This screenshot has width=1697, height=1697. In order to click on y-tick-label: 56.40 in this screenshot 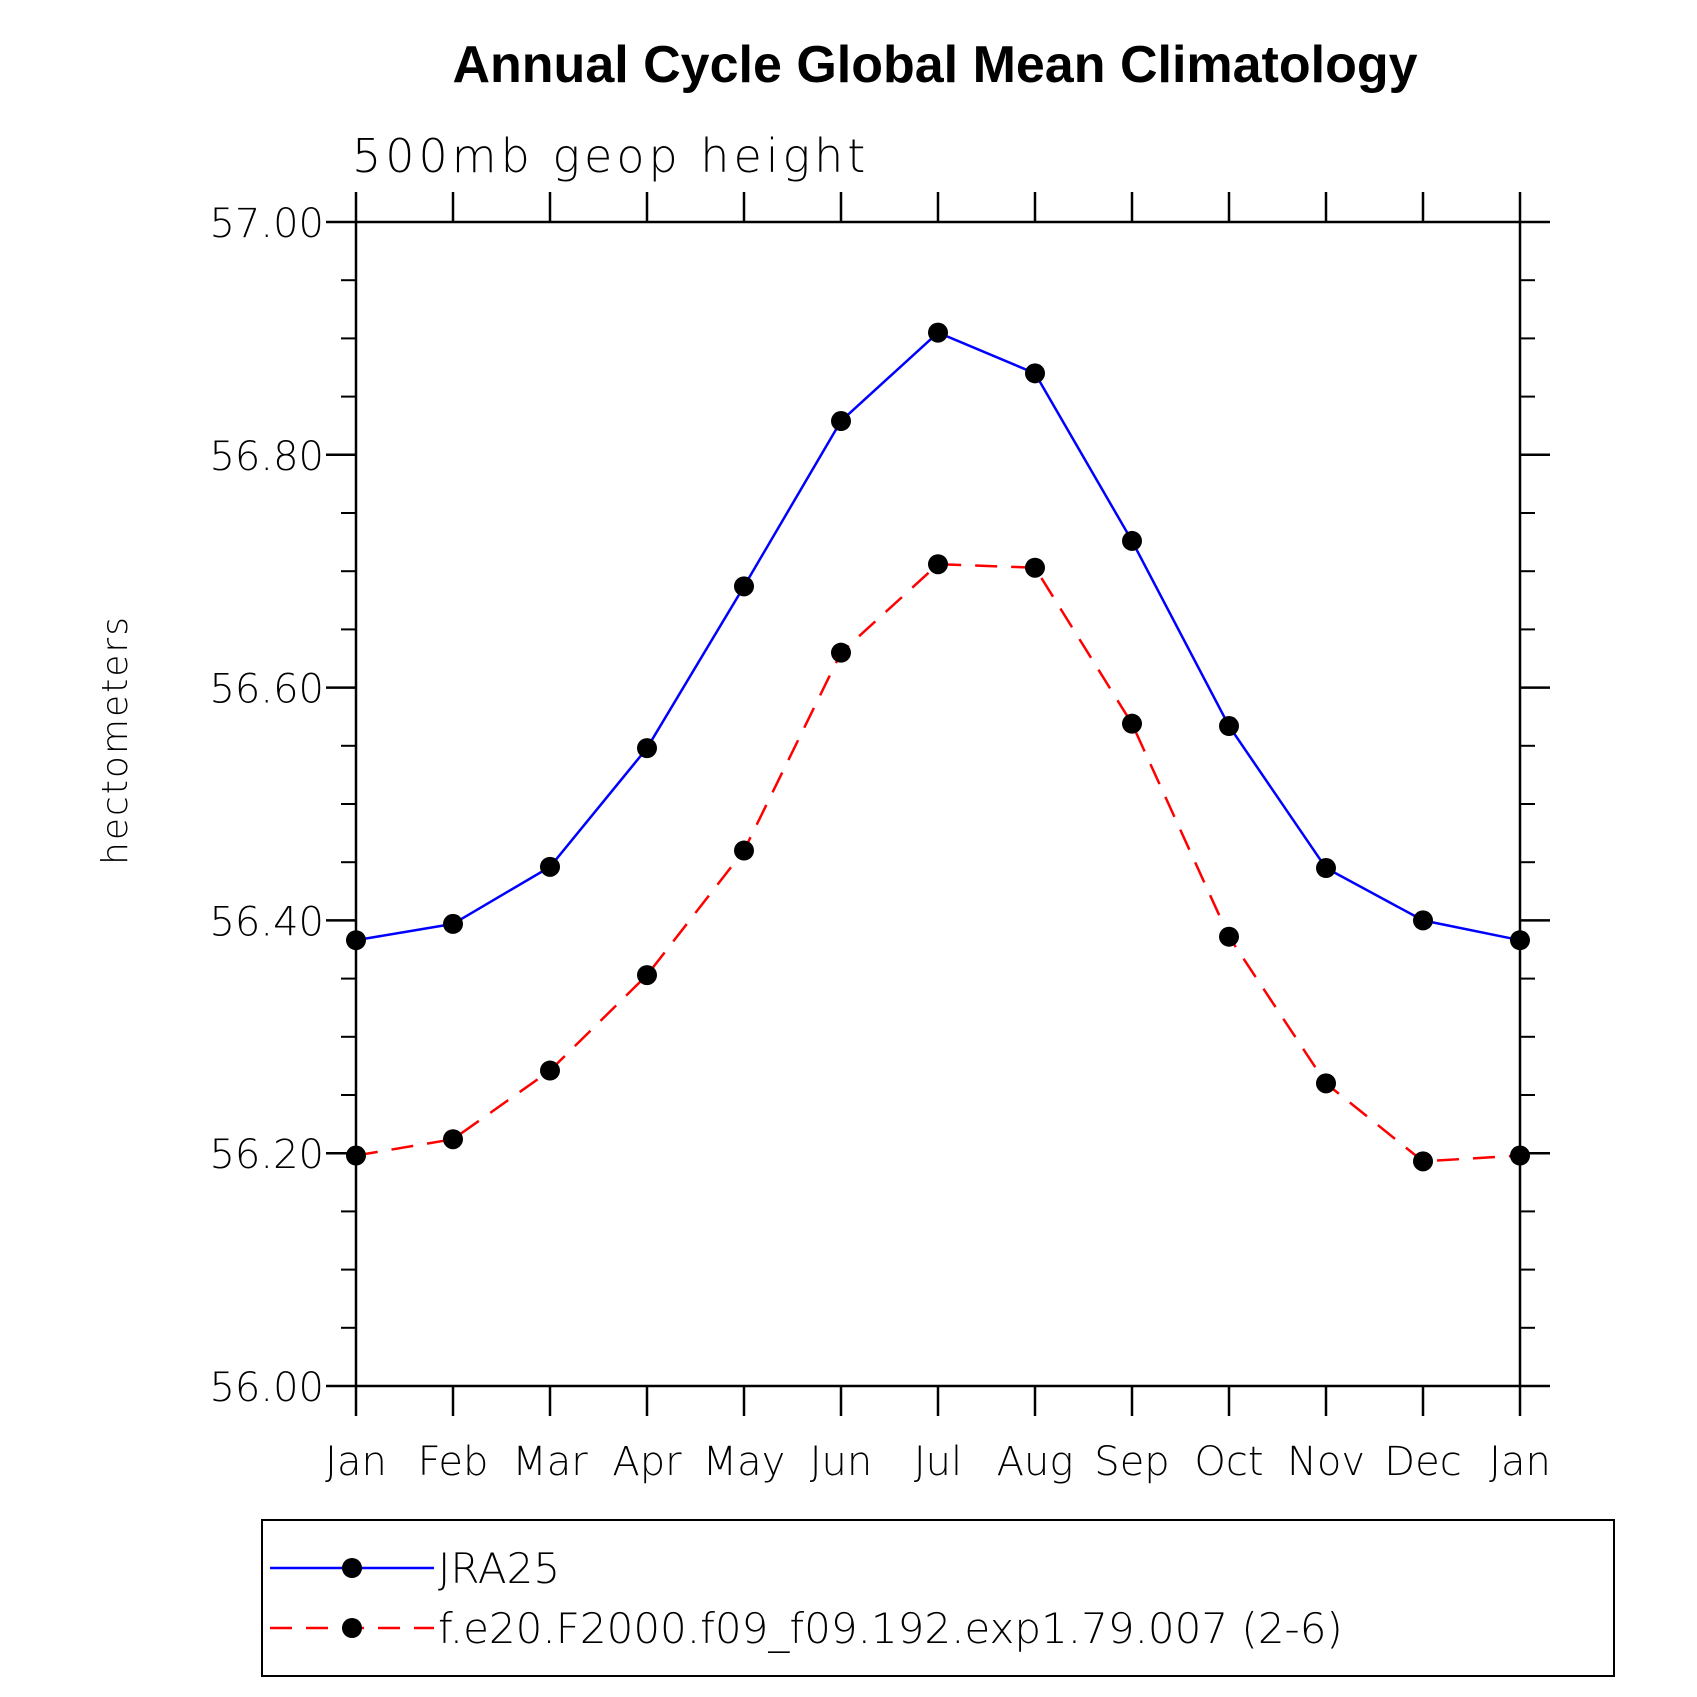, I will do `click(266, 922)`.